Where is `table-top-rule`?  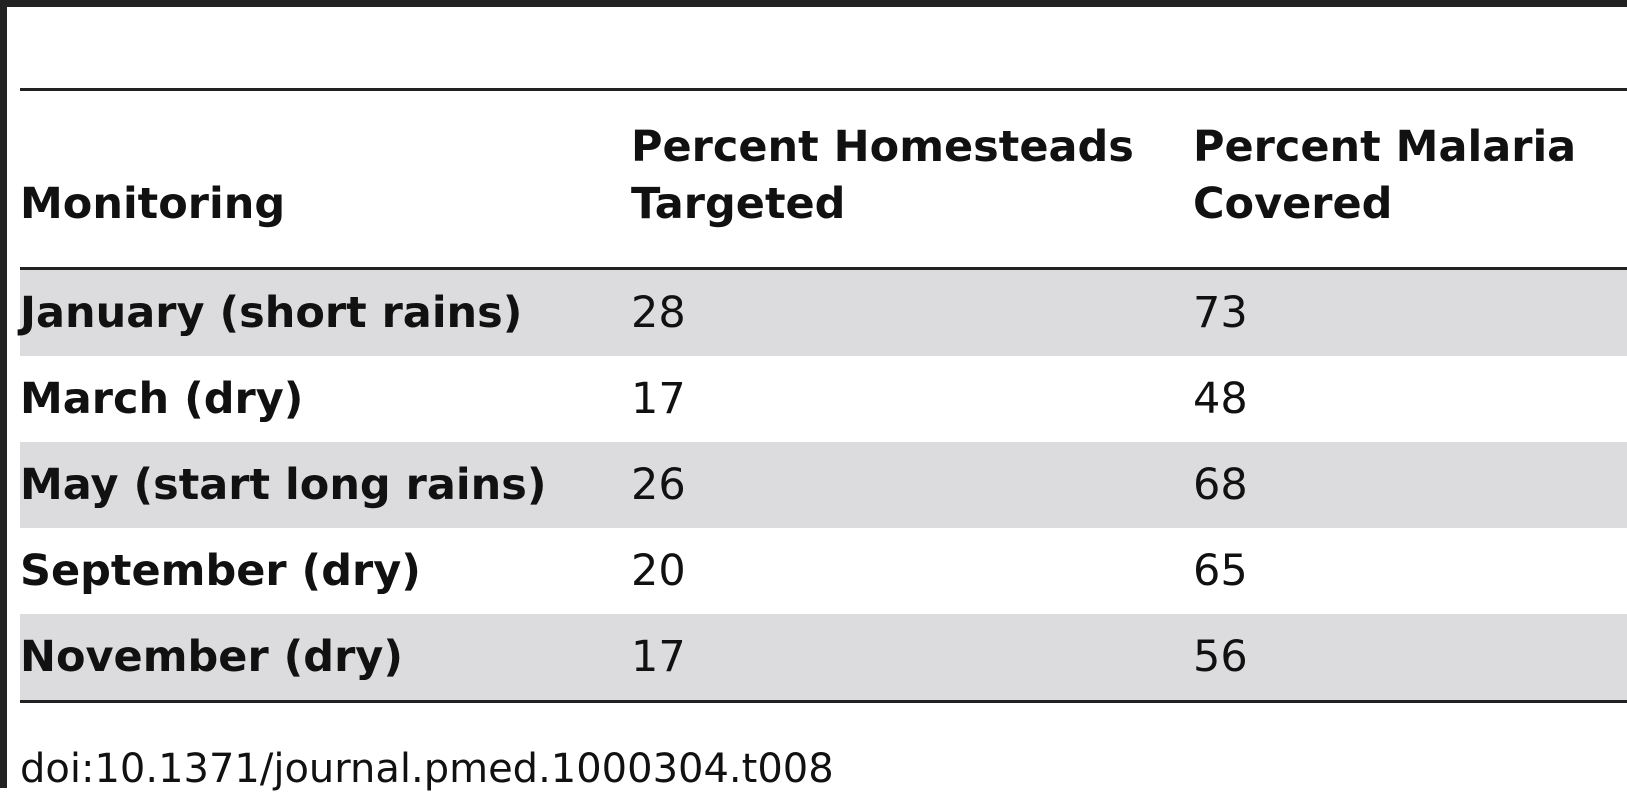 table-top-rule is located at coordinates (823, 89).